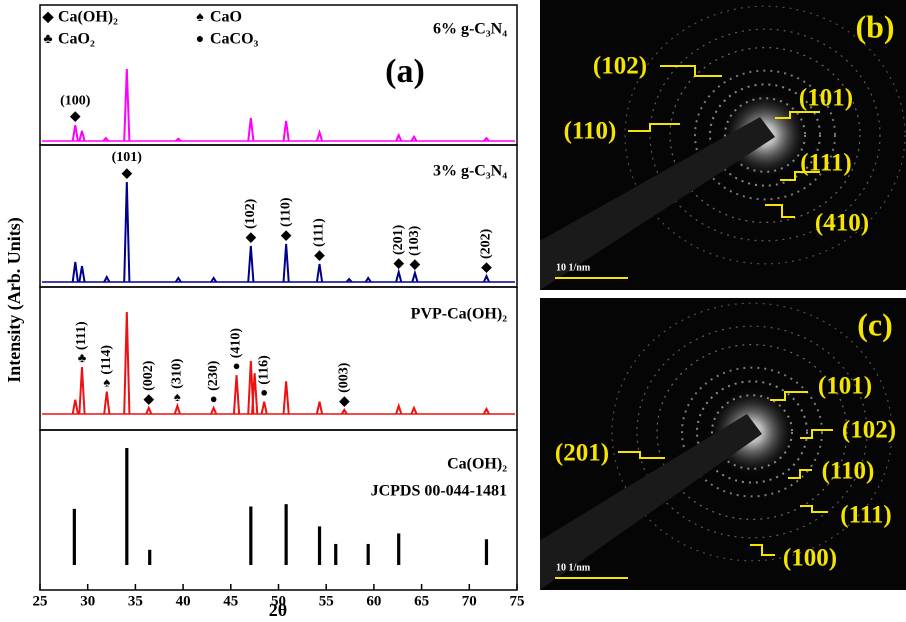 Image resolution: width=906 pixels, height=622 pixels. Describe the element at coordinates (135, 601) in the screenshot. I see `x-tick-label: 35` at that location.